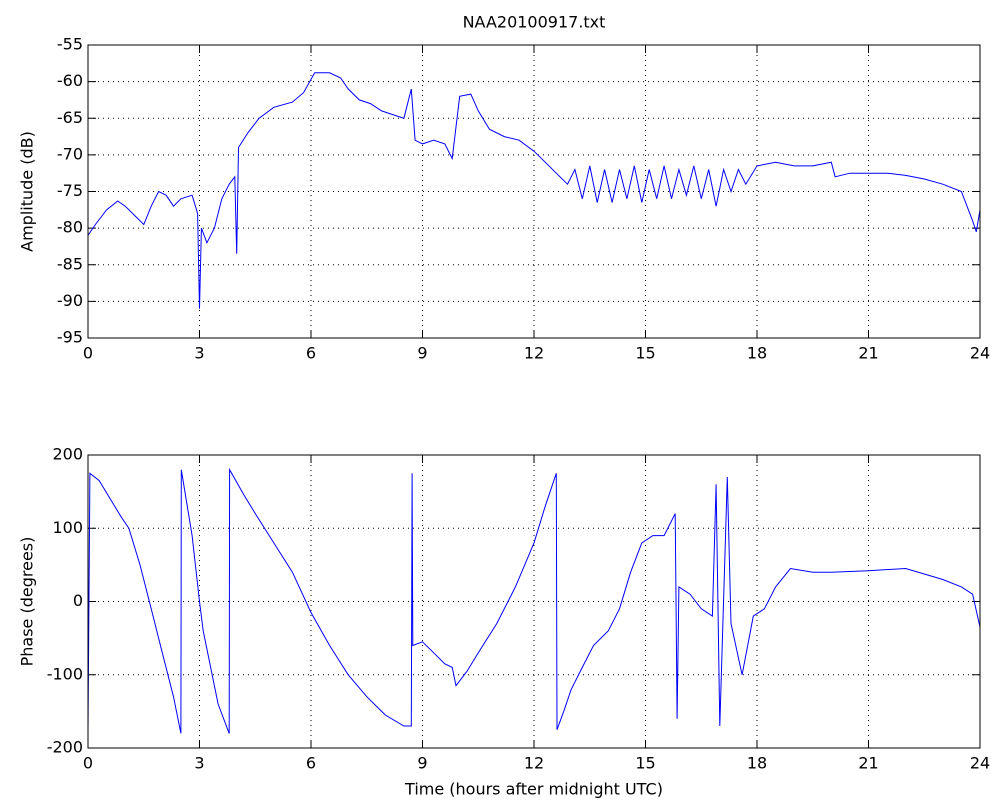 This screenshot has width=998, height=806. I want to click on y-tick-label: -60, so click(70, 80).